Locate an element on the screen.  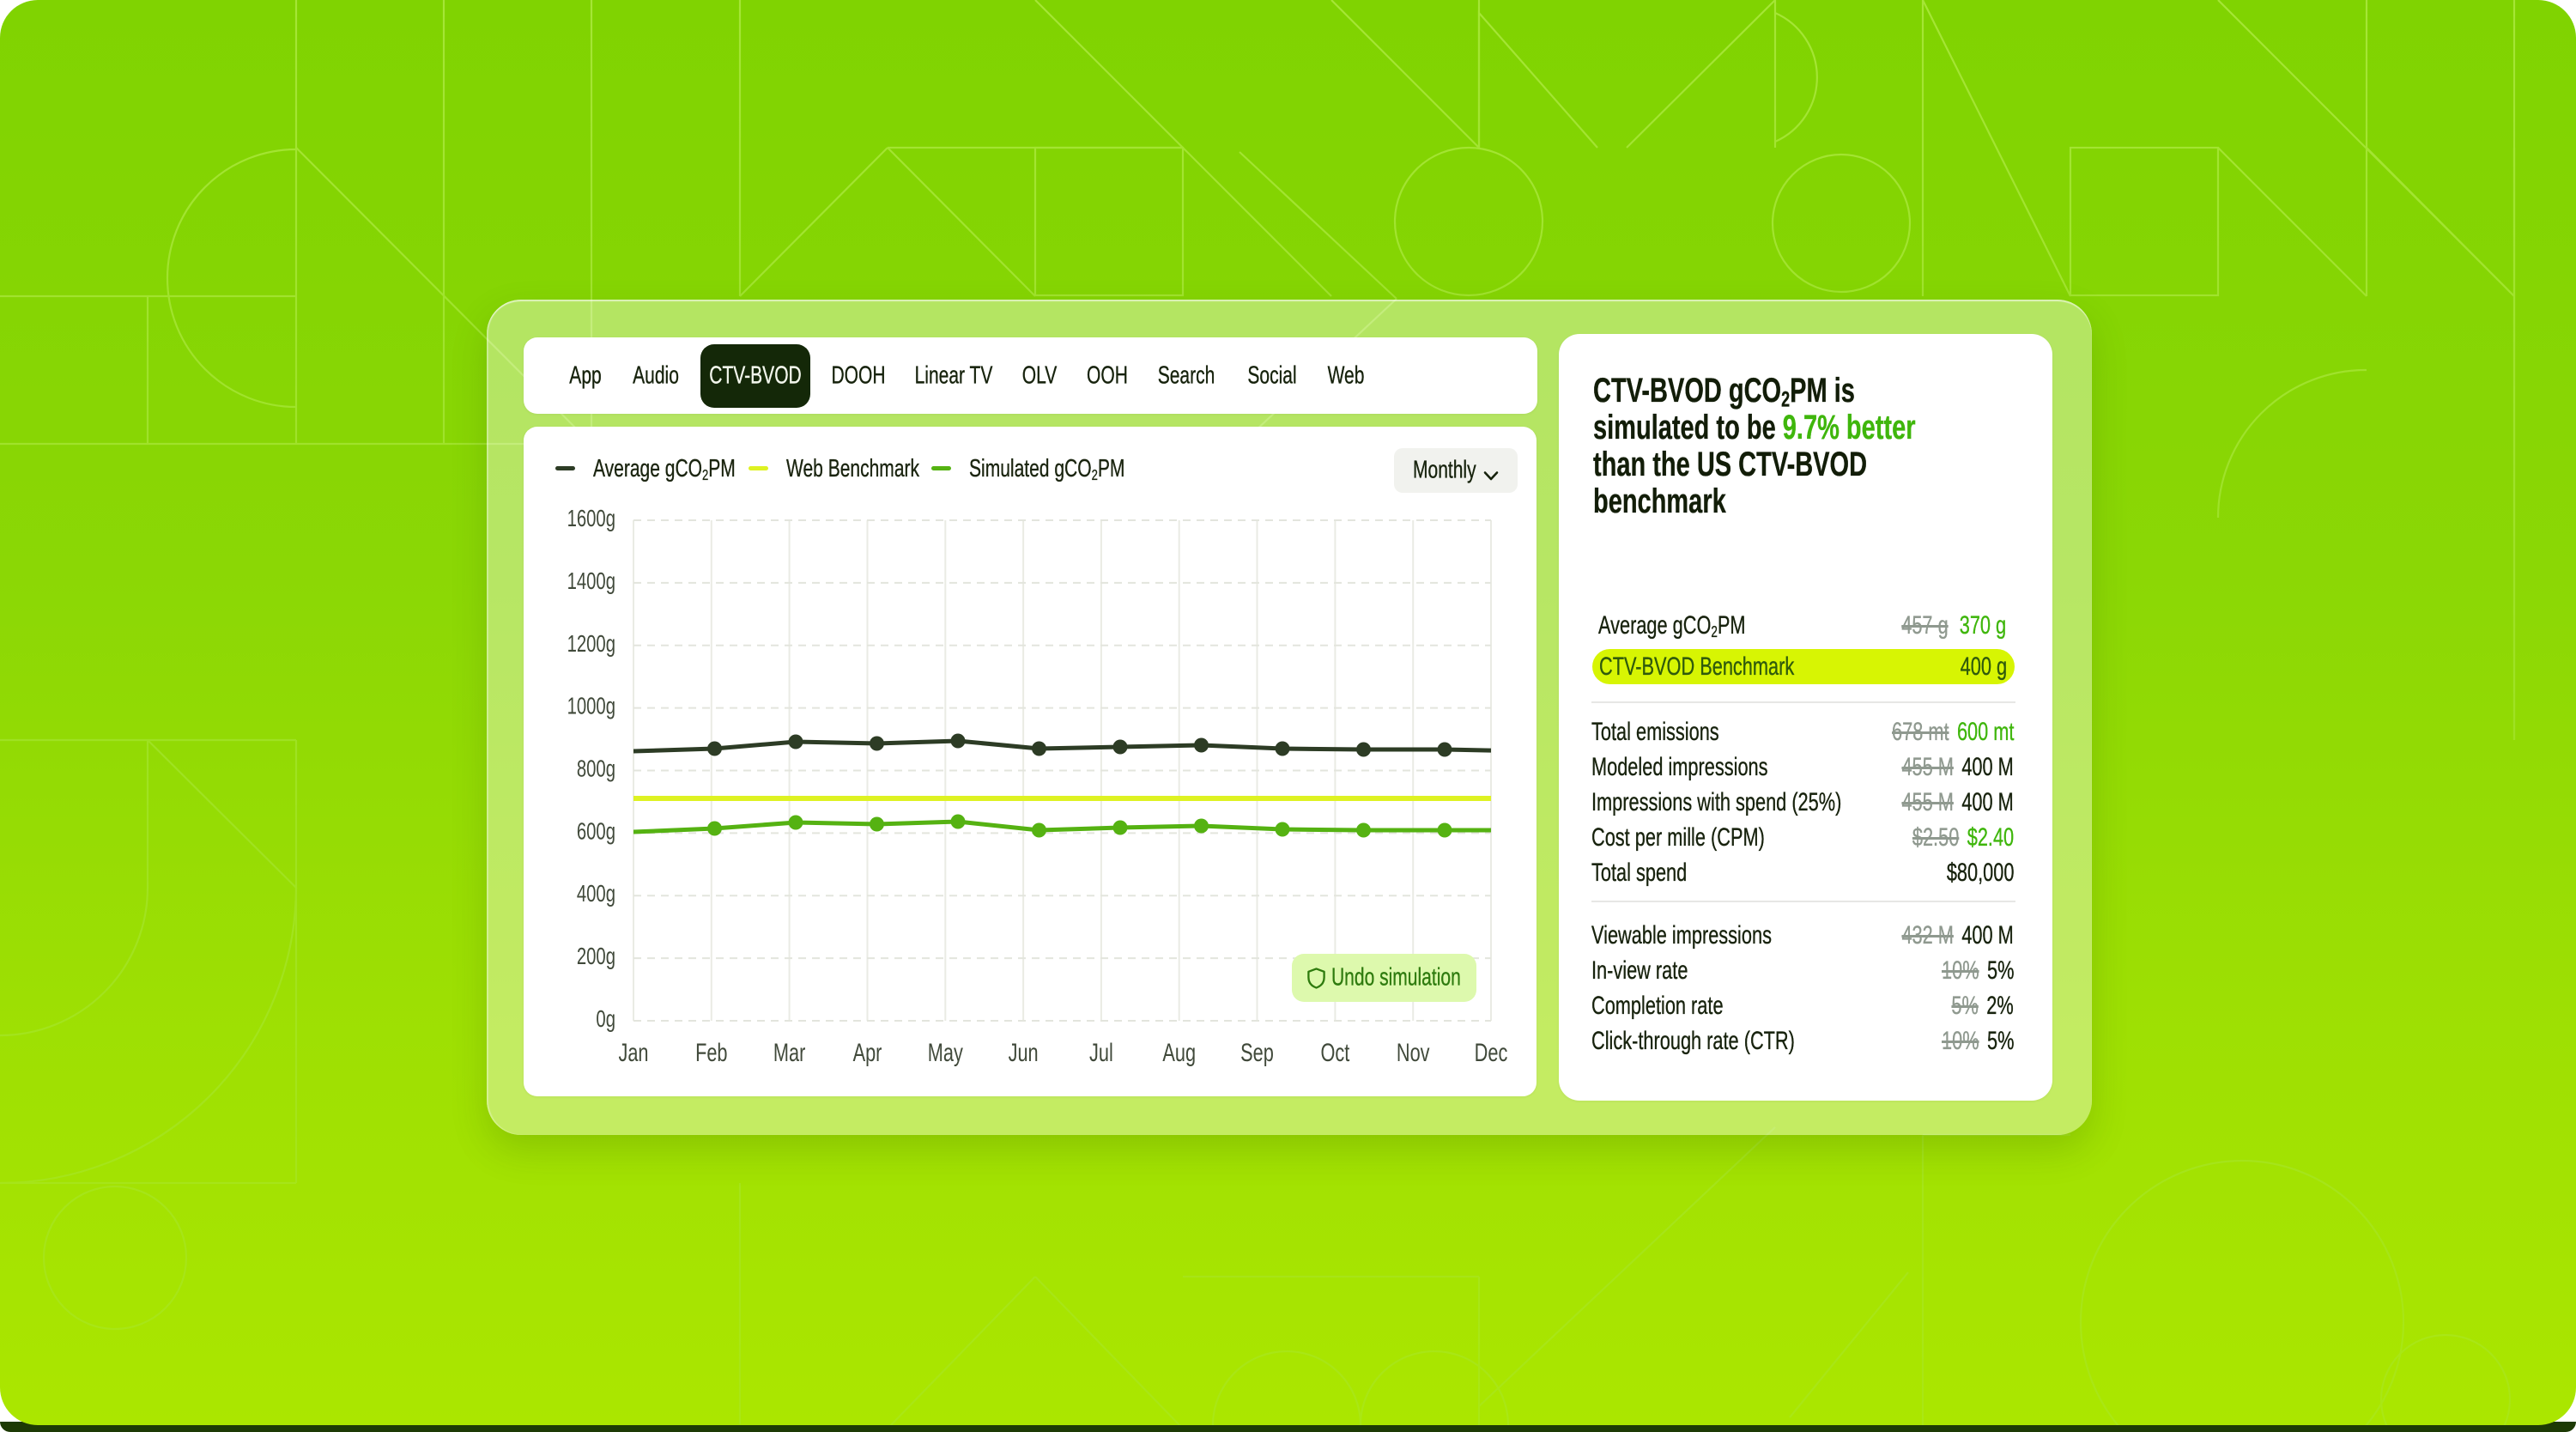
svg-text: Aug is located at coordinates (1179, 1052).